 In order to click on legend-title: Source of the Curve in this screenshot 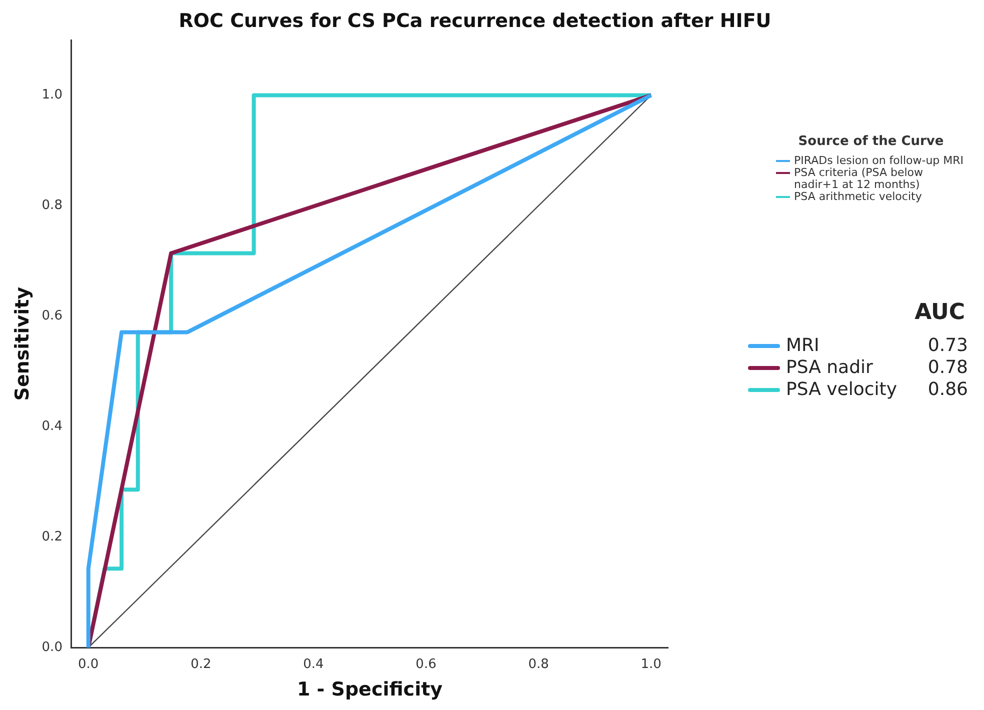, I will do `click(871, 141)`.